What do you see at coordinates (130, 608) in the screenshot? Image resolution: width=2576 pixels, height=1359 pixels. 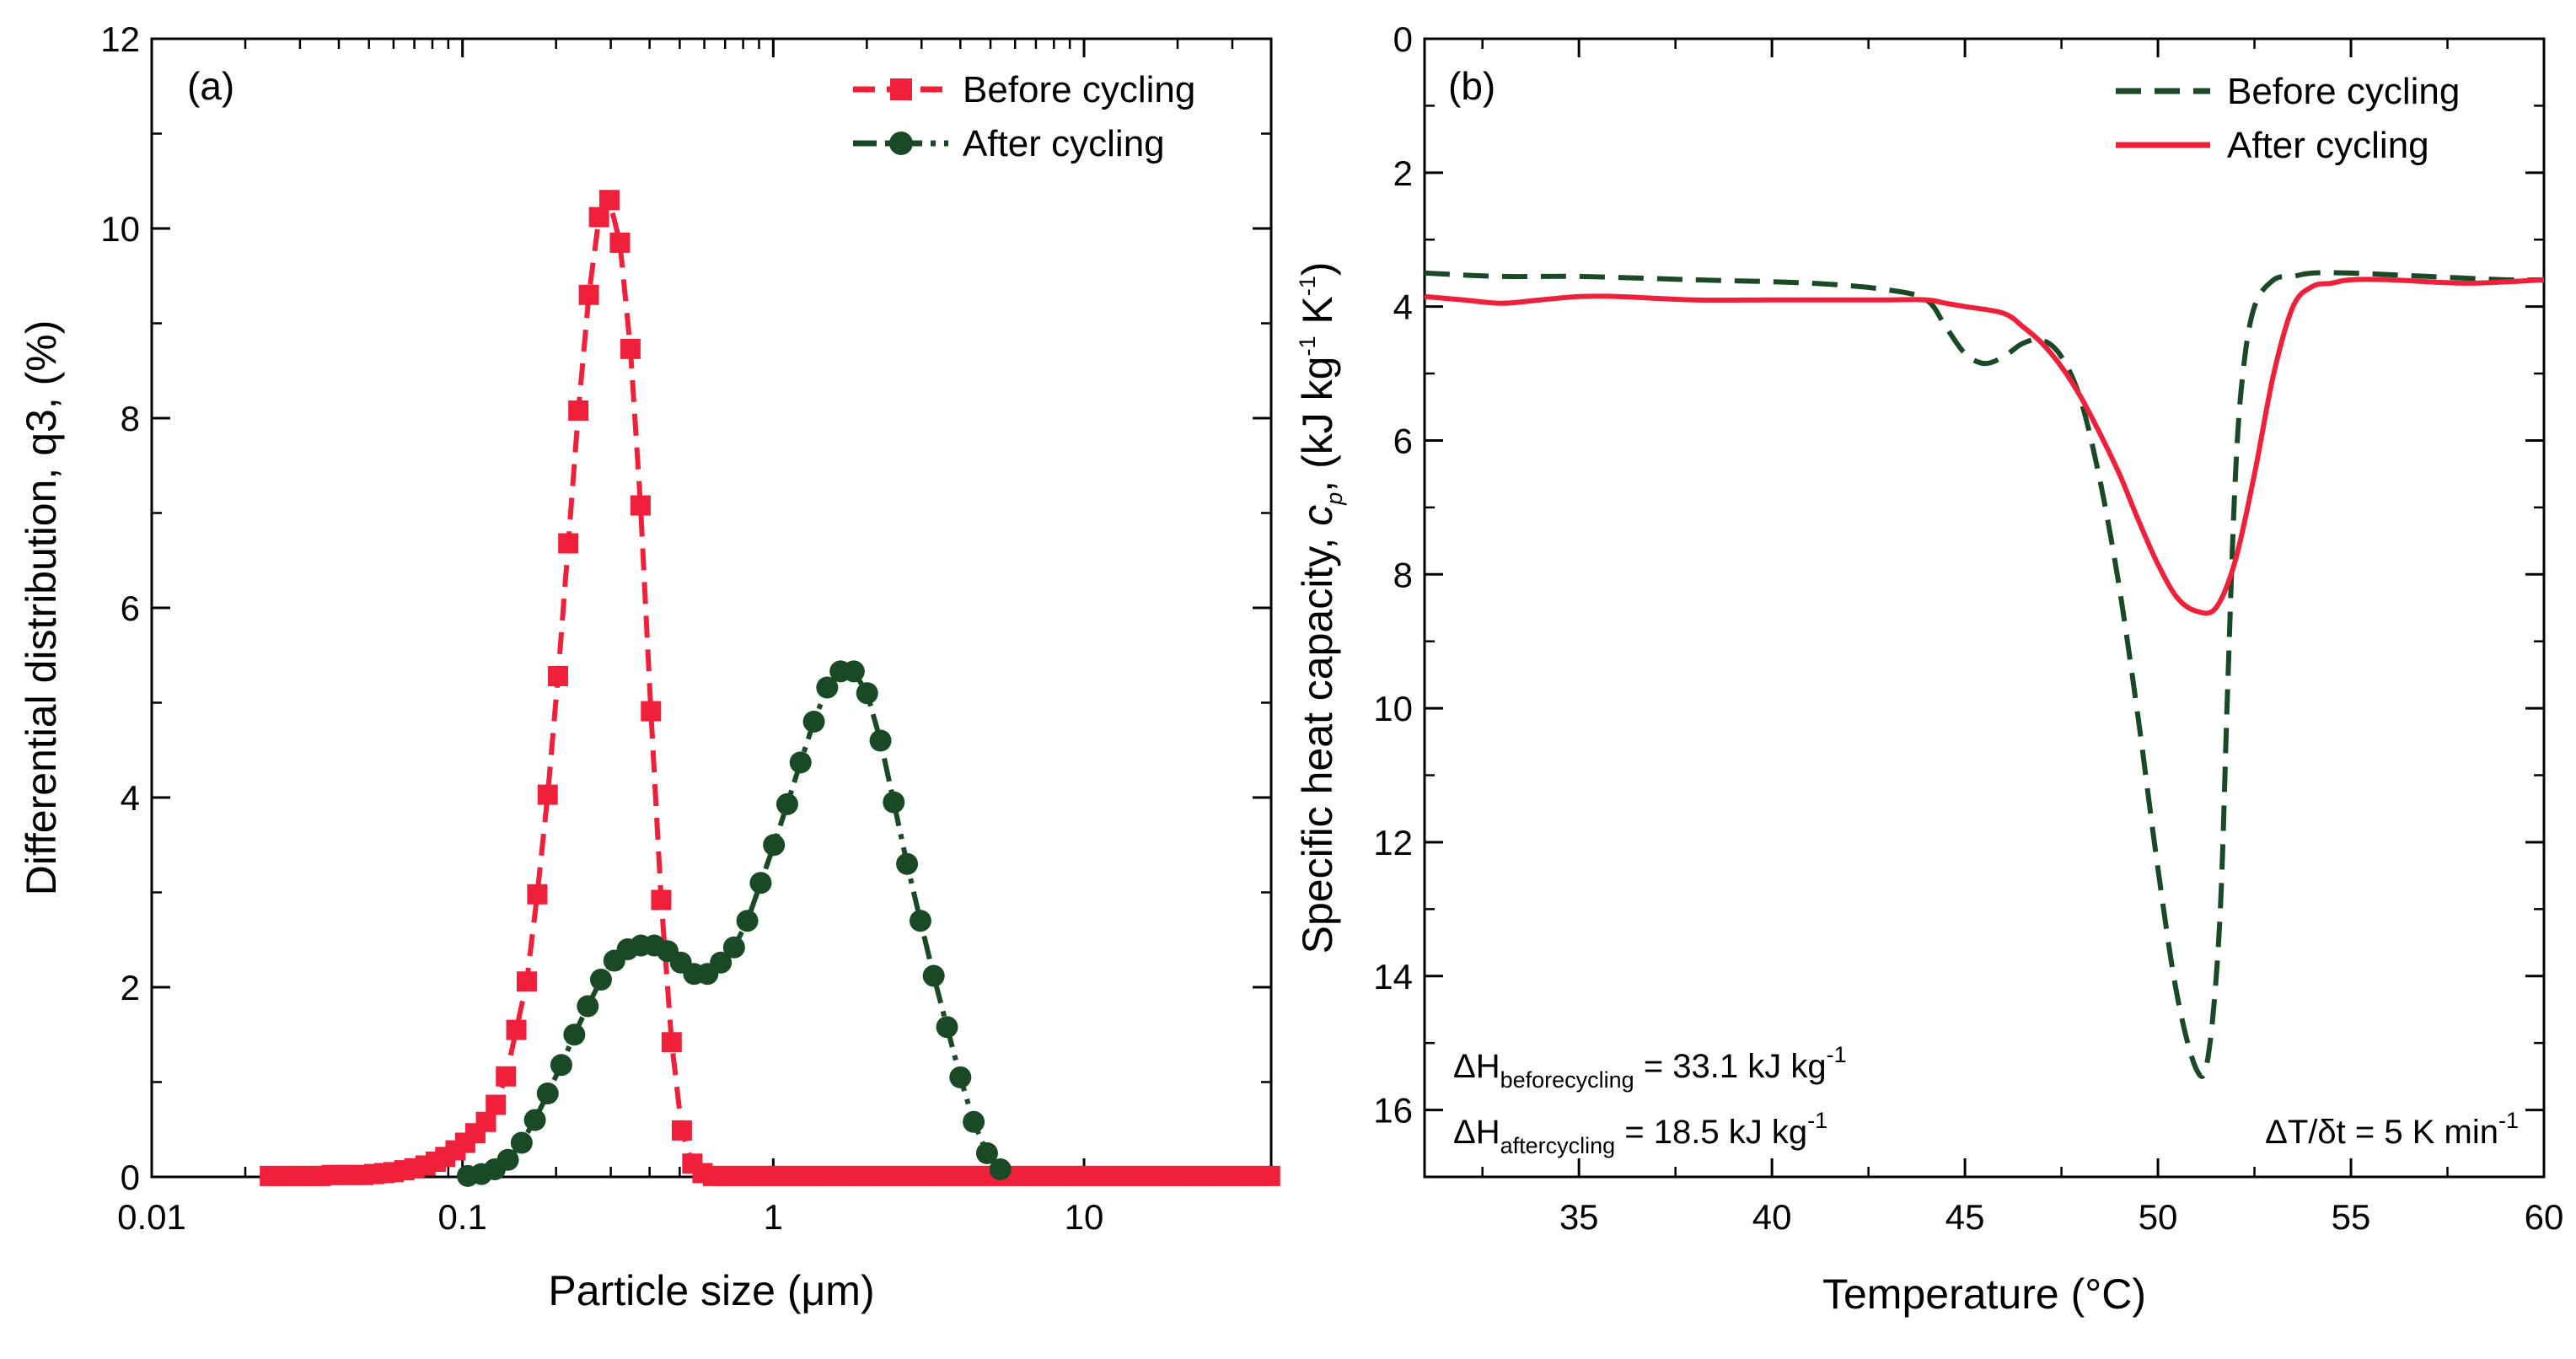 I see `a-ytick-label-3: 6` at bounding box center [130, 608].